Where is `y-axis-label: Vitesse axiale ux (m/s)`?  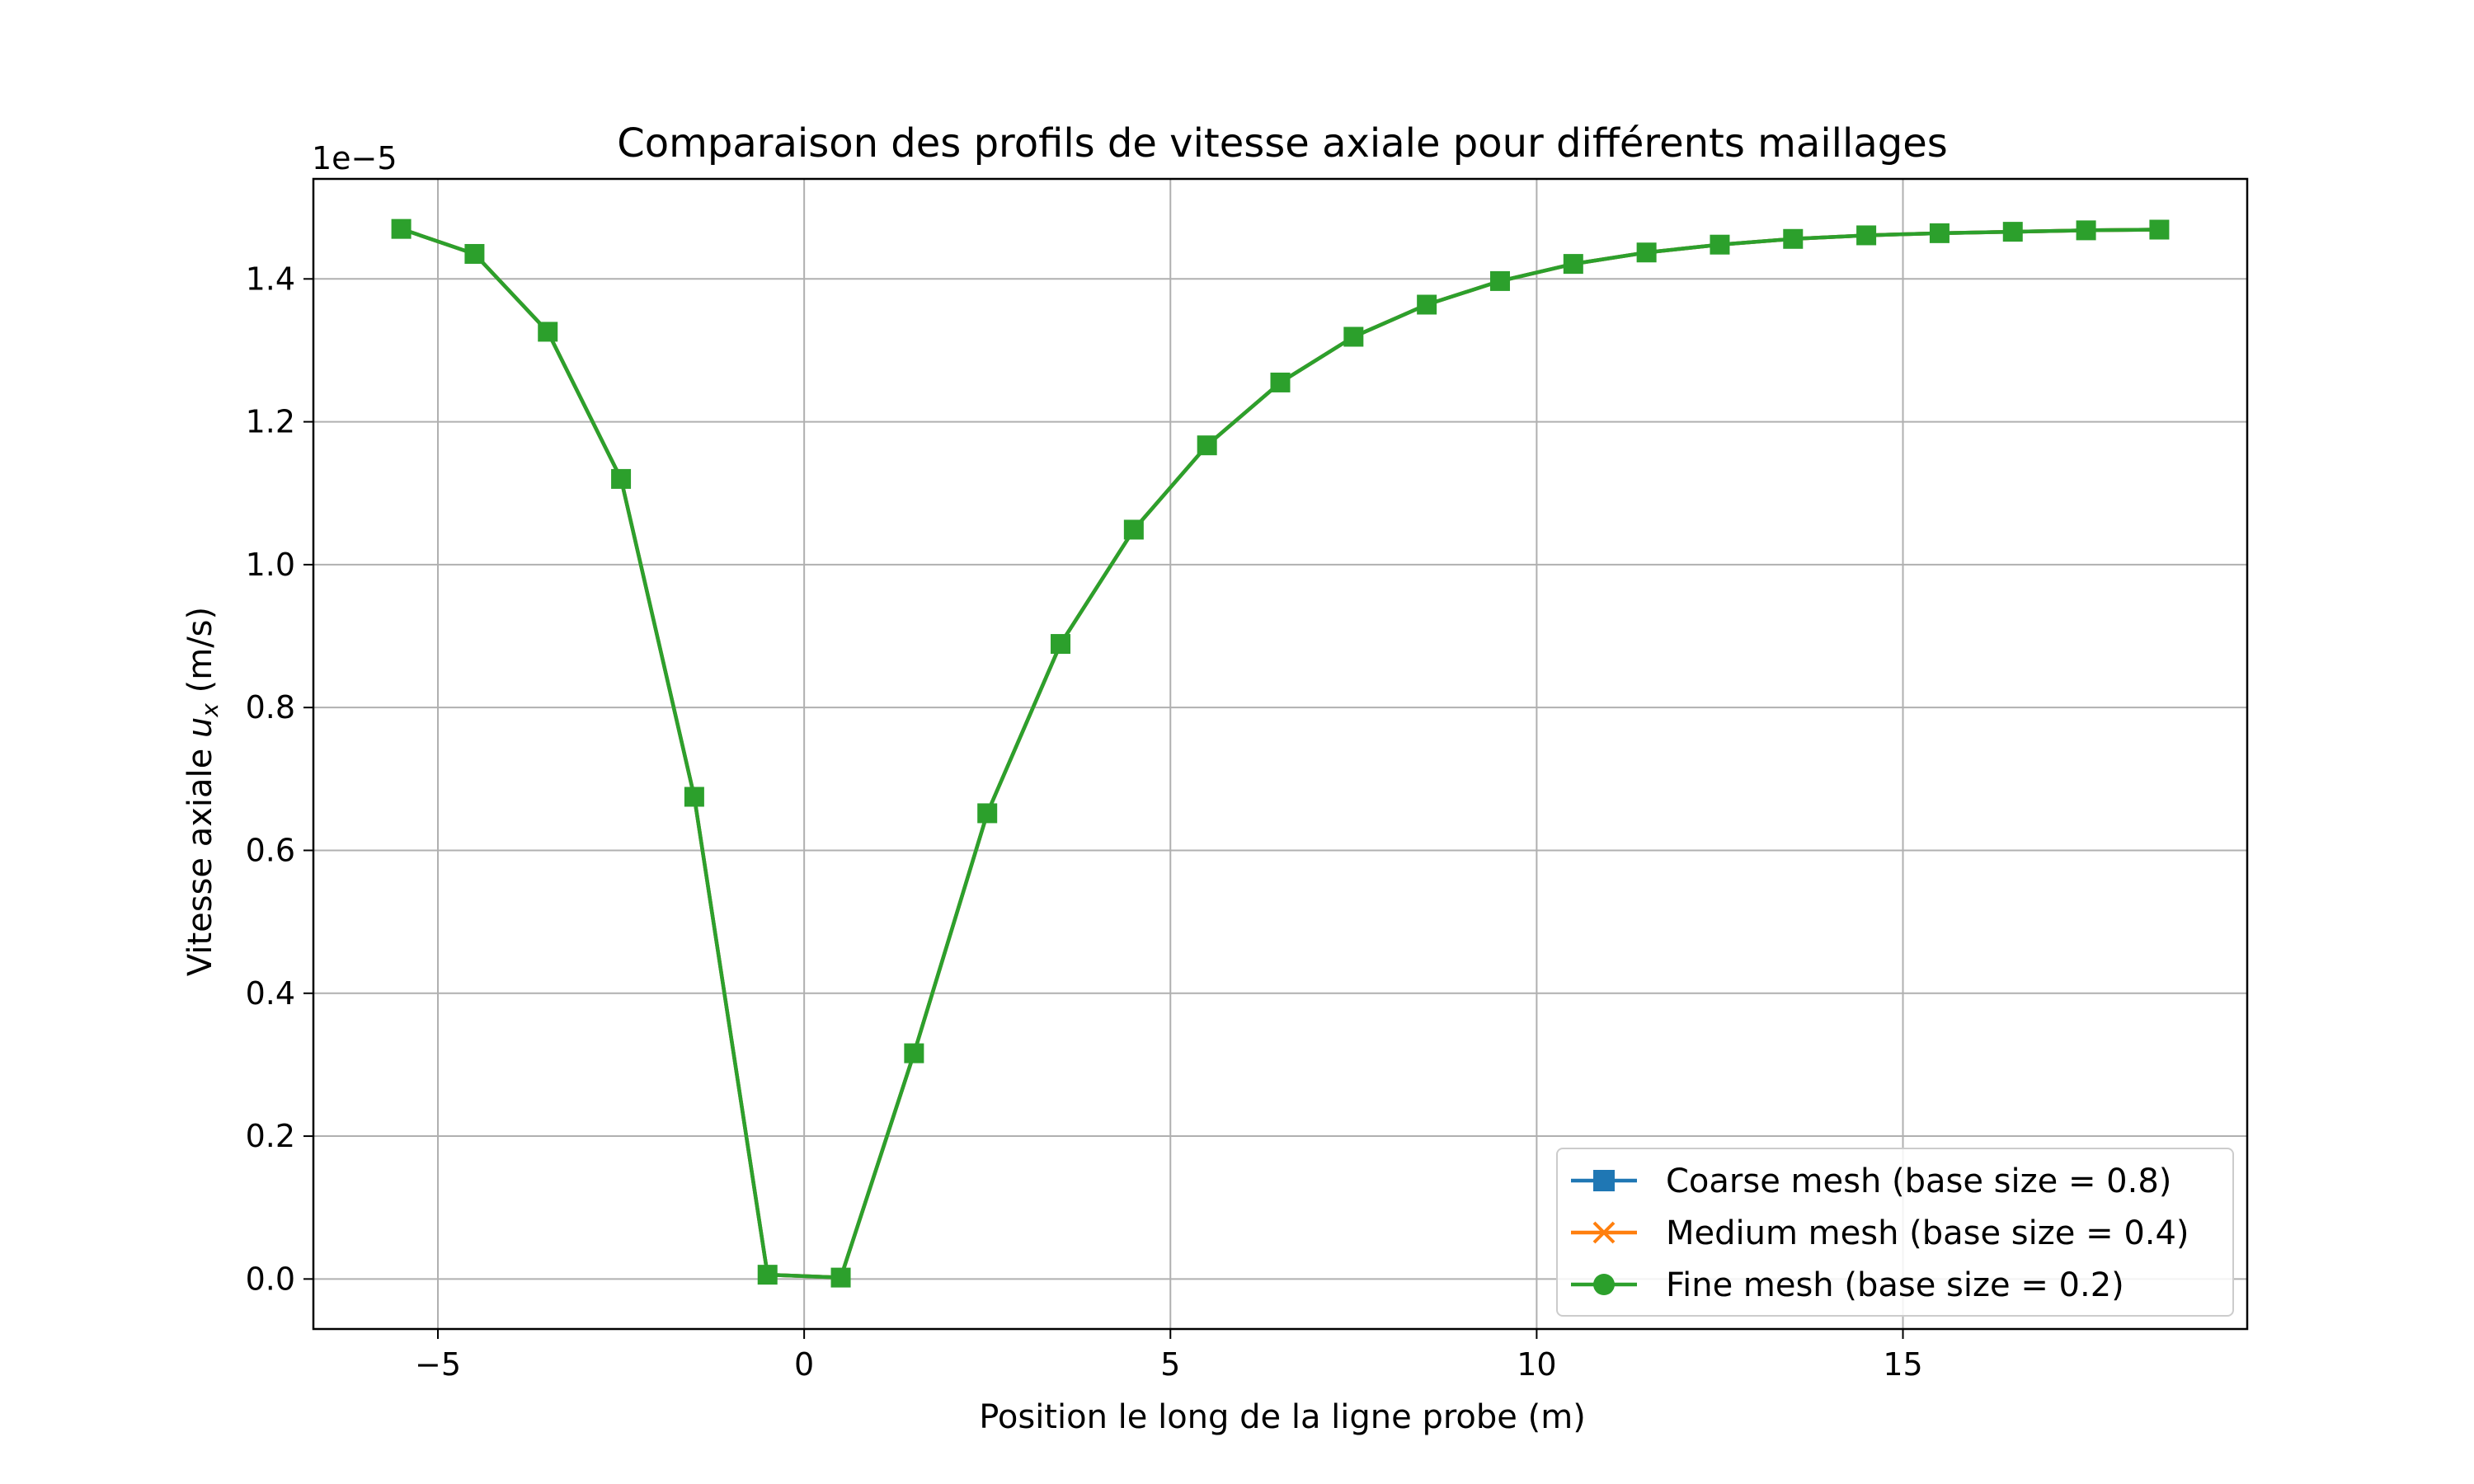
y-axis-label: Vitesse axiale ux (m/s) is located at coordinates (202, 791).